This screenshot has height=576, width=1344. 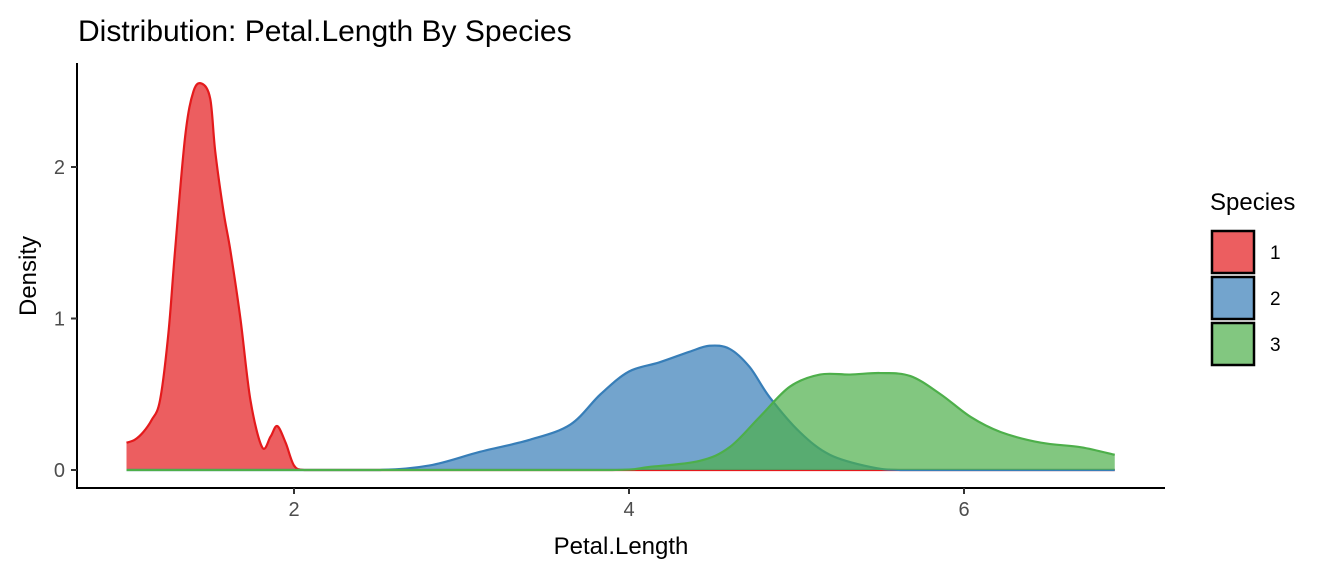 What do you see at coordinates (1275, 345) in the screenshot?
I see `legend-label: 3` at bounding box center [1275, 345].